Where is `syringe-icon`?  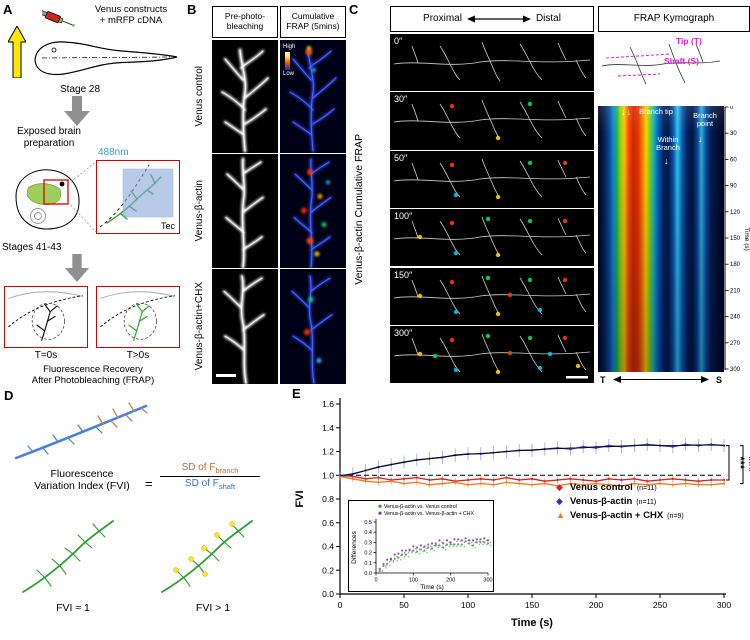
syringe-icon is located at coordinates (58, 18).